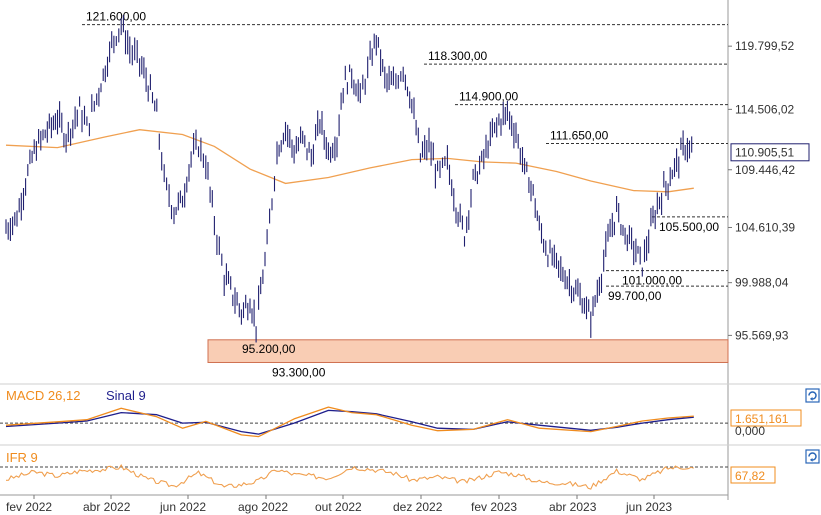  What do you see at coordinates (652, 281) in the screenshot?
I see `level-label: 101.000,00` at bounding box center [652, 281].